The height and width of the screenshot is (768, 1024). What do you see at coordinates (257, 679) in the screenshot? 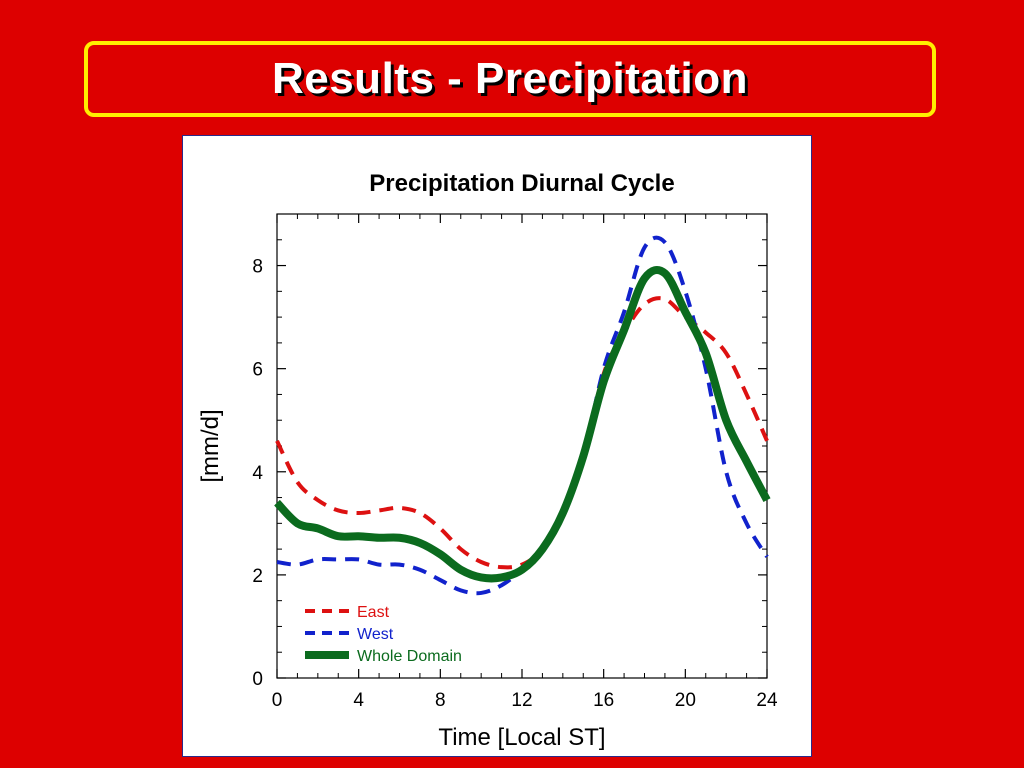
I see `y-tick-label: 0` at bounding box center [257, 679].